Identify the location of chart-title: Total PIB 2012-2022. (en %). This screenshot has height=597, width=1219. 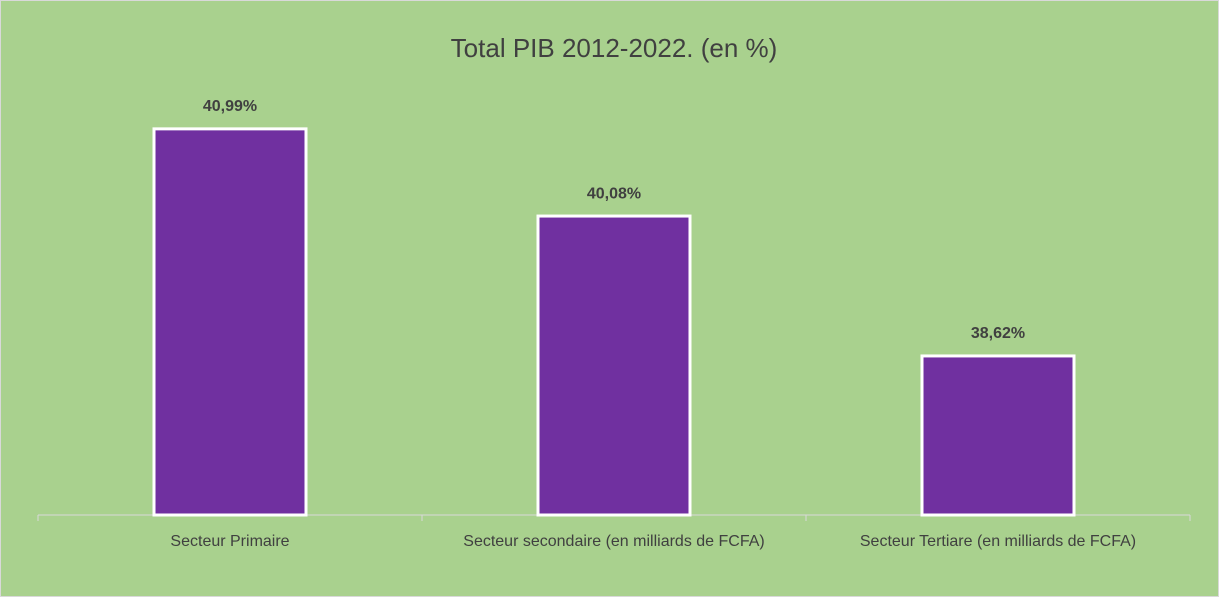
(614, 48).